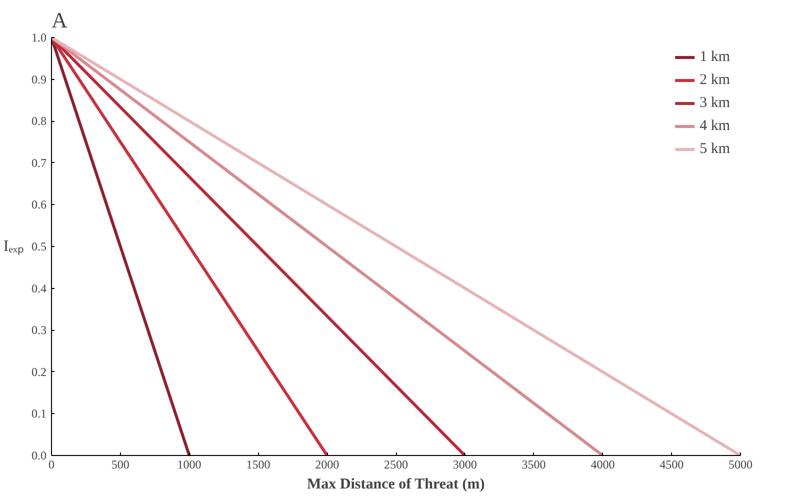 The height and width of the screenshot is (503, 788). What do you see at coordinates (60, 20) in the screenshot?
I see `chart-title: A` at bounding box center [60, 20].